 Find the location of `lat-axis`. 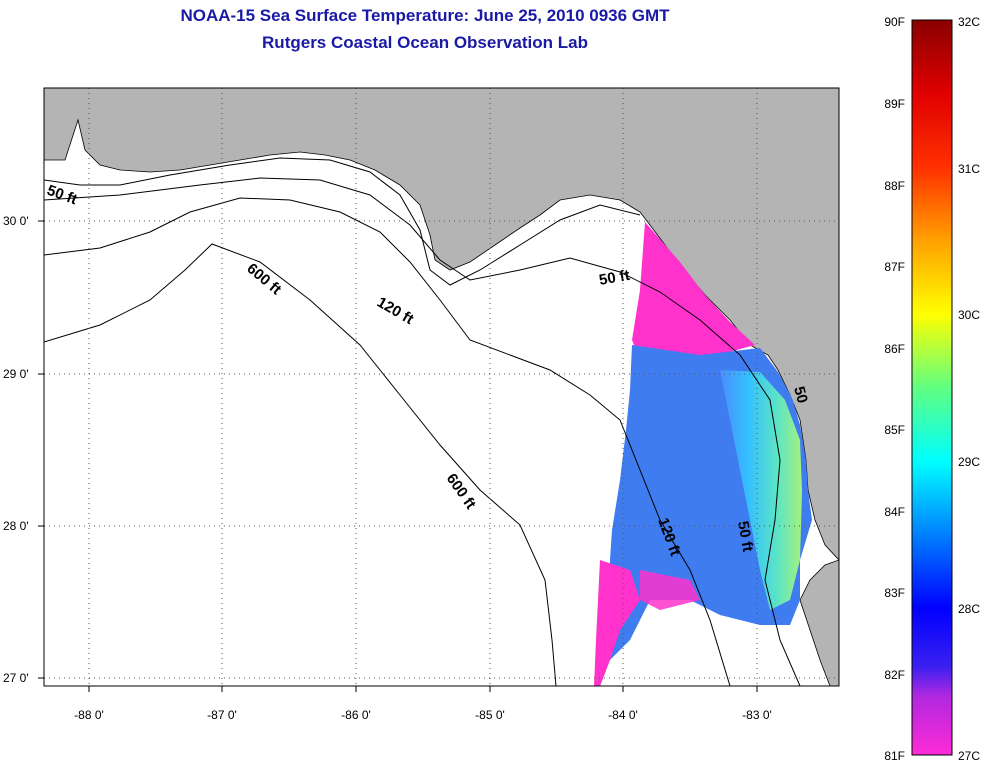

lat-axis is located at coordinates (41, 449).